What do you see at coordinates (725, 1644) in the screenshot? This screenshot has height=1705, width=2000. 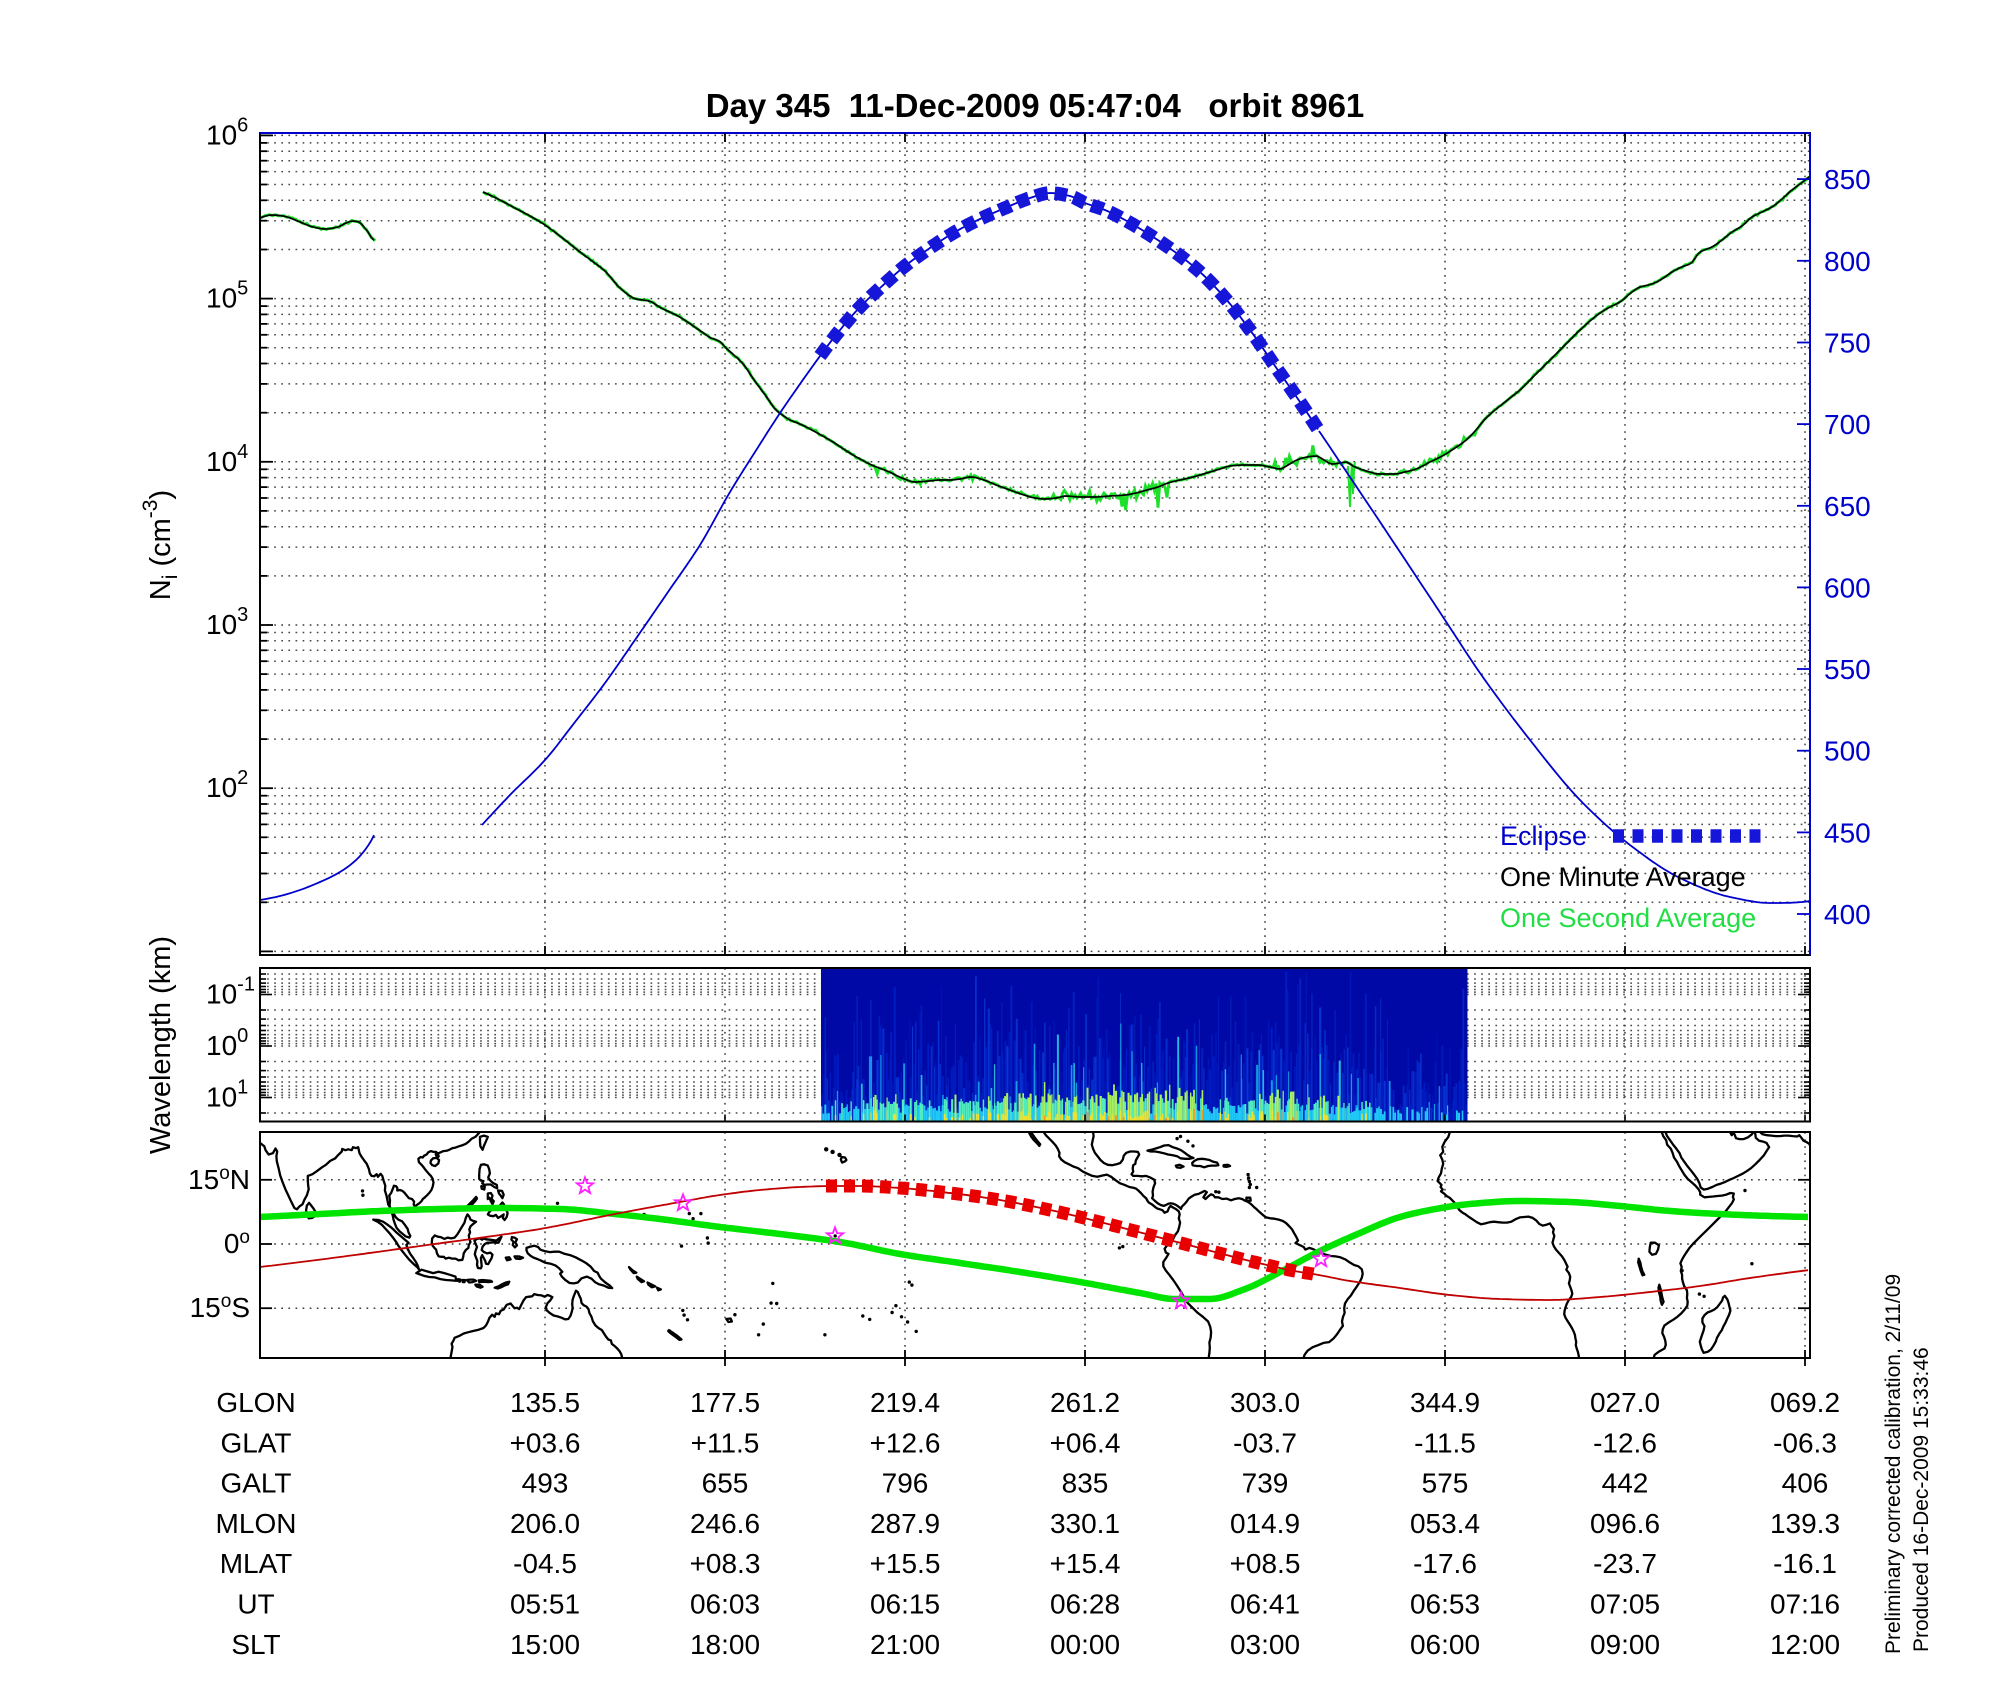 I see `svg-text: 18:00` at bounding box center [725, 1644].